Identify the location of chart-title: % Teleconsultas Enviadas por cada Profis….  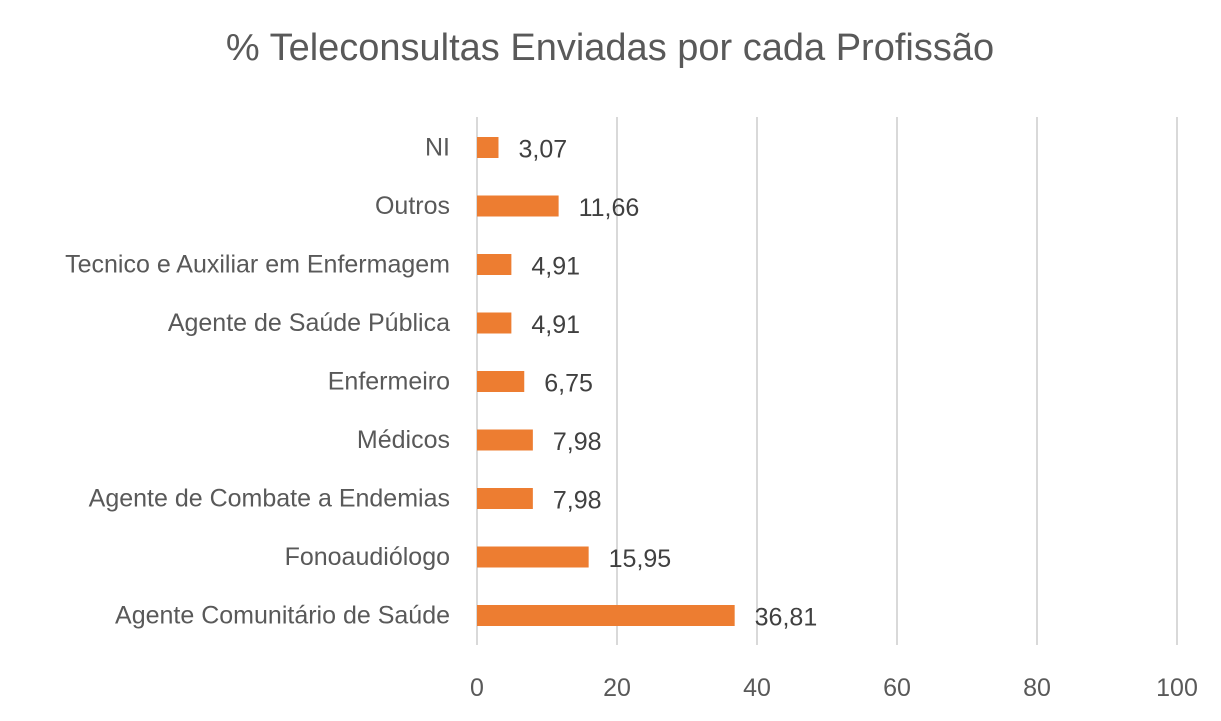
(610, 48).